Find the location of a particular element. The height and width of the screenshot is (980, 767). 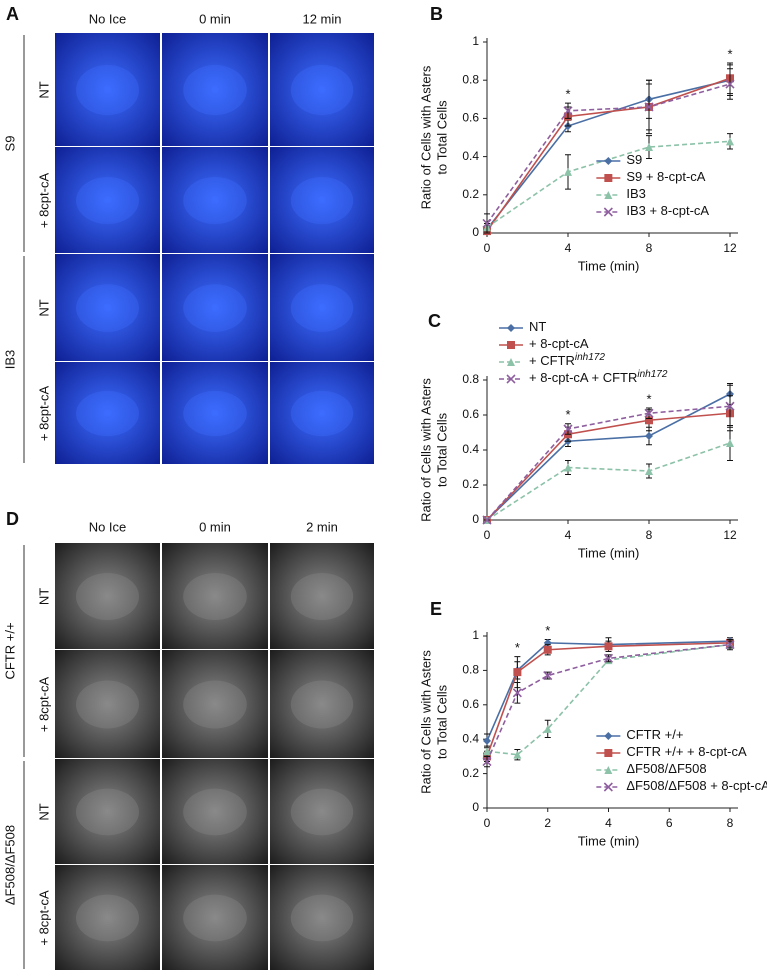

legend-name: + 8-cpt-cA is located at coordinates (559, 343).